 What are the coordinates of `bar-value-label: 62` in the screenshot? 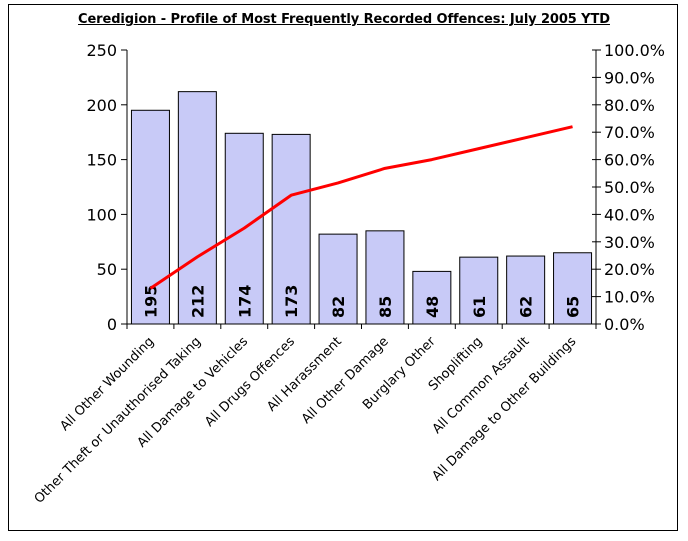 It's located at (526, 307).